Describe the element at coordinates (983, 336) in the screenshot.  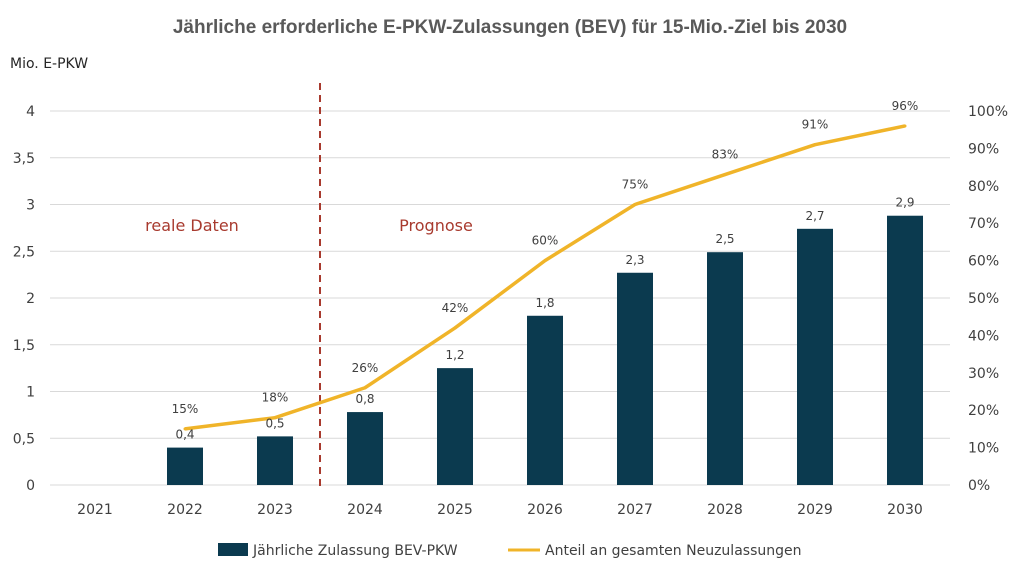
I see `y2-tick-label: 40%` at that location.